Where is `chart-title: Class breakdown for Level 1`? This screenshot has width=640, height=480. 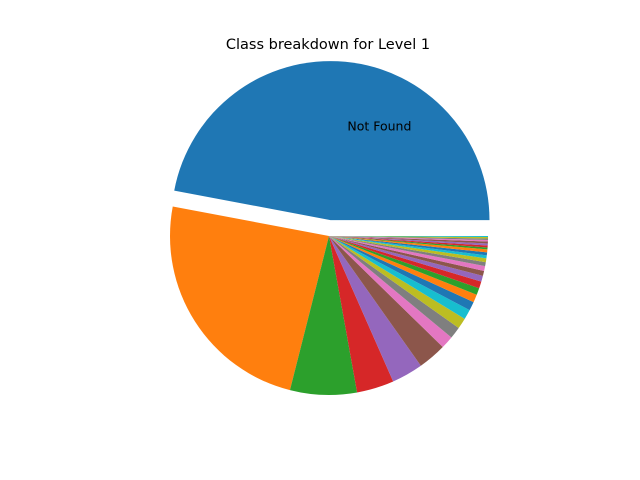 chart-title: Class breakdown for Level 1 is located at coordinates (328, 45).